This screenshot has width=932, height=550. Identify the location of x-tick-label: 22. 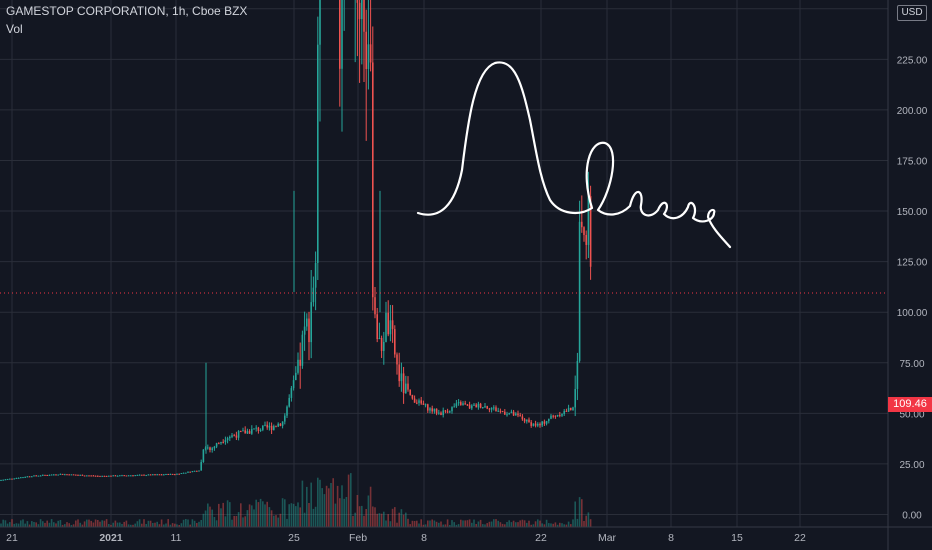
(541, 538).